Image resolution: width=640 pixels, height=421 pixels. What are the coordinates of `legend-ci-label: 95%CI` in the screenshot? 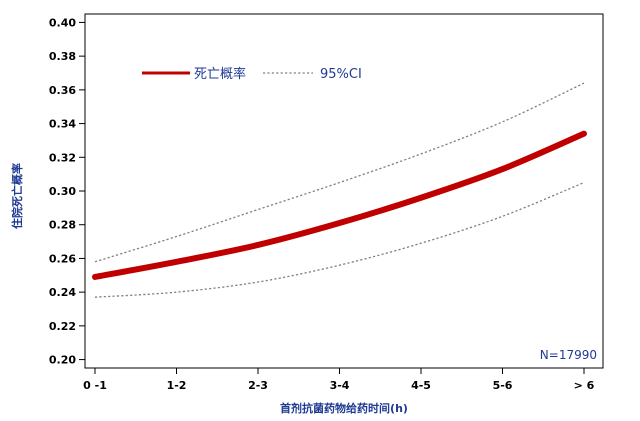 It's located at (341, 74).